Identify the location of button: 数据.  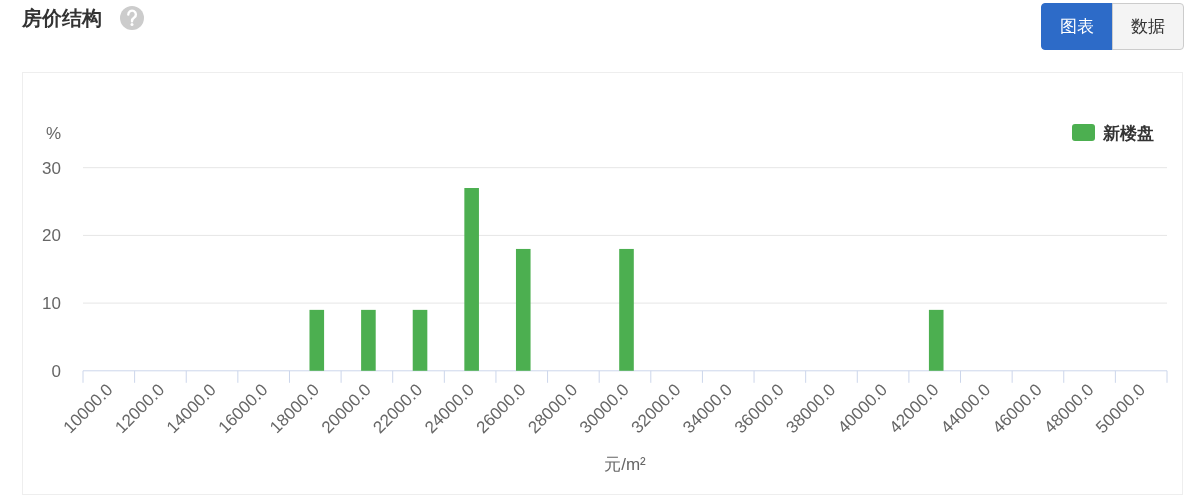
(1148, 26).